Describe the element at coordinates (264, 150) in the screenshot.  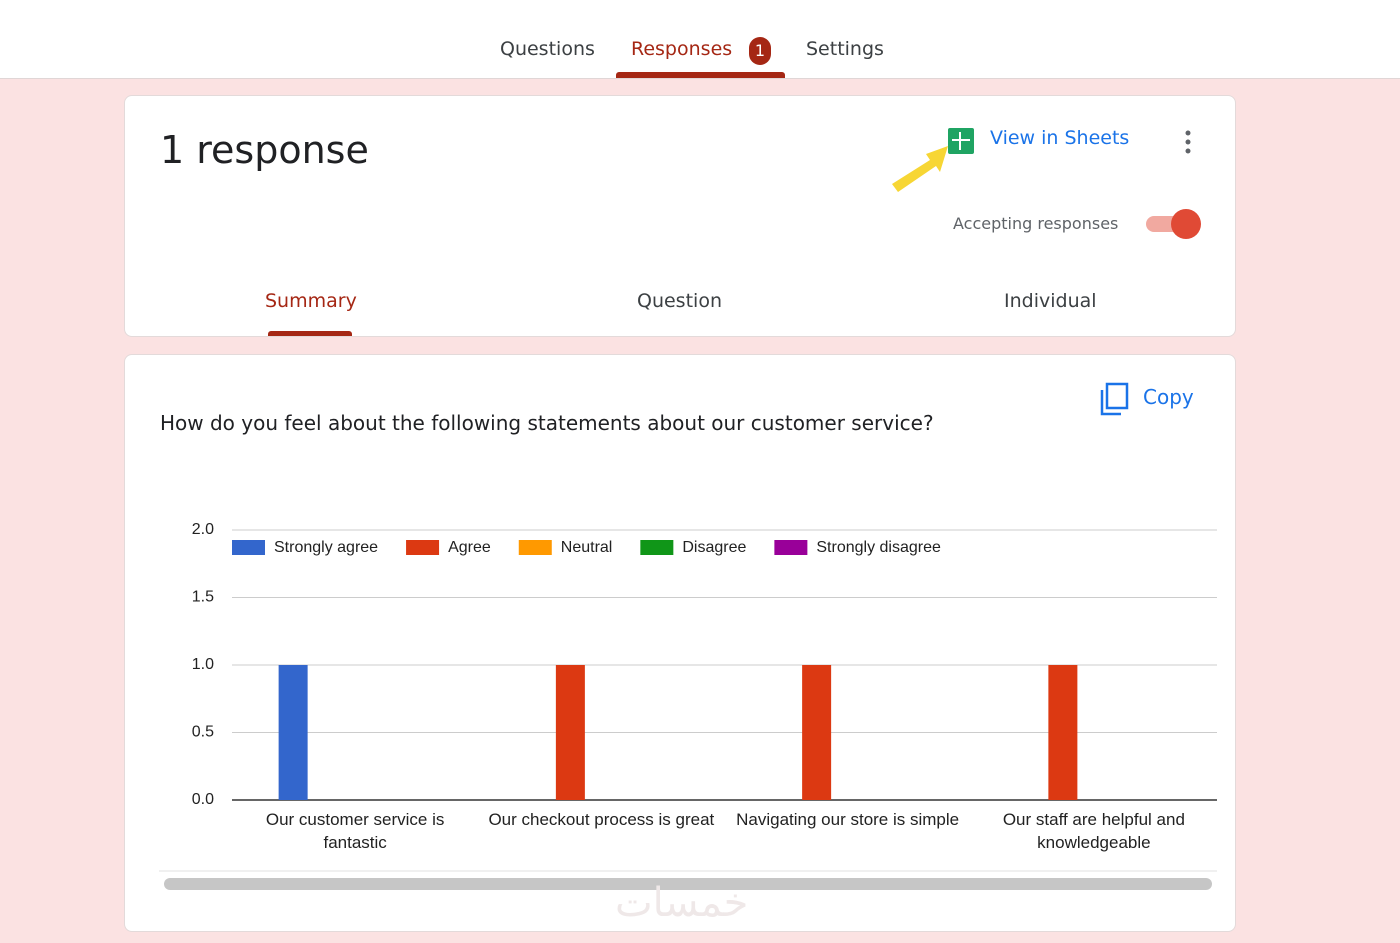
I see `response-count: 1 response` at that location.